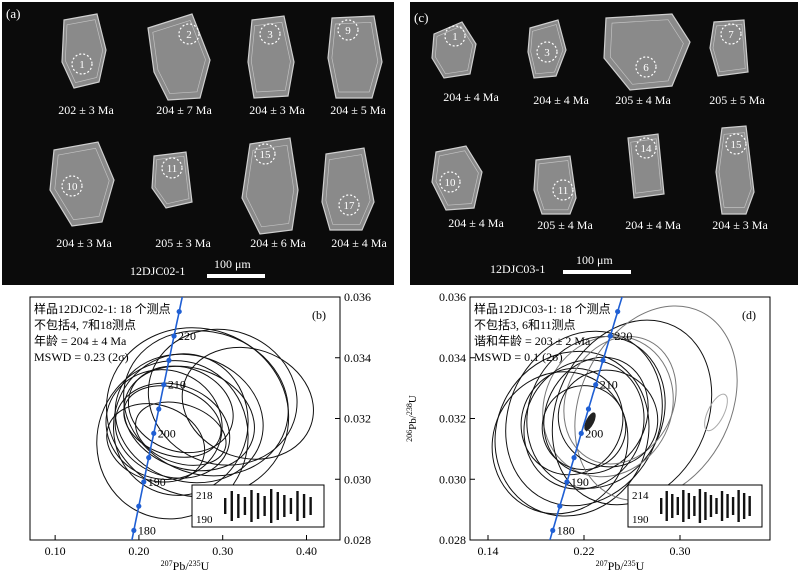  What do you see at coordinates (222, 551) in the screenshot?
I see `x-tick-label: 0.30` at bounding box center [222, 551].